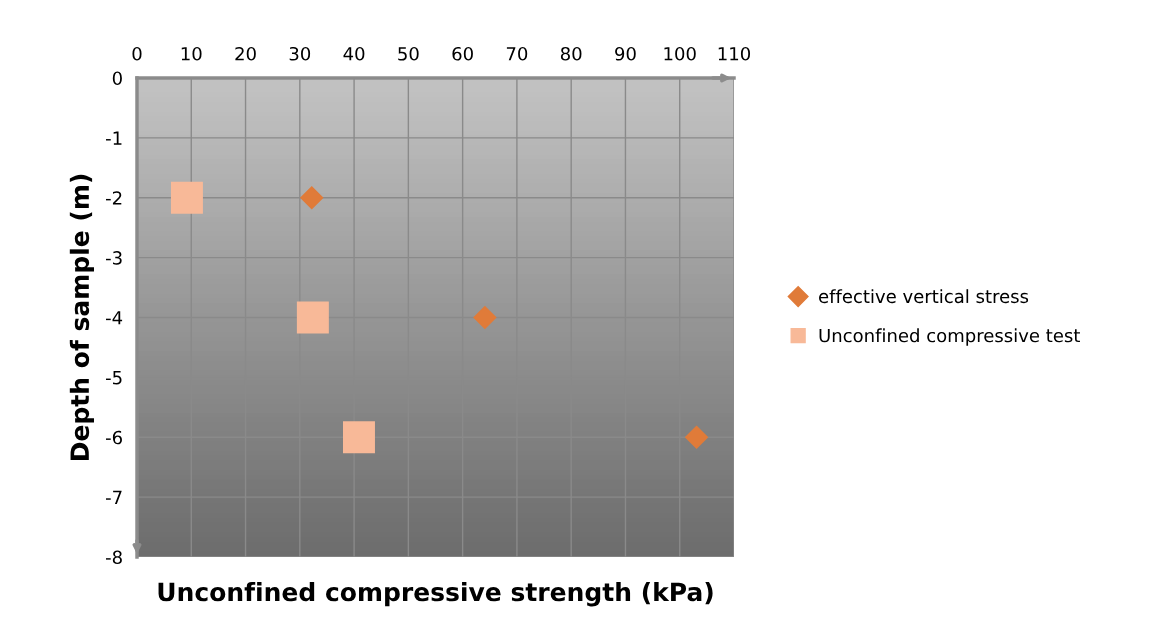  Describe the element at coordinates (113, 497) in the screenshot. I see `y-tick-label: -7` at that location.